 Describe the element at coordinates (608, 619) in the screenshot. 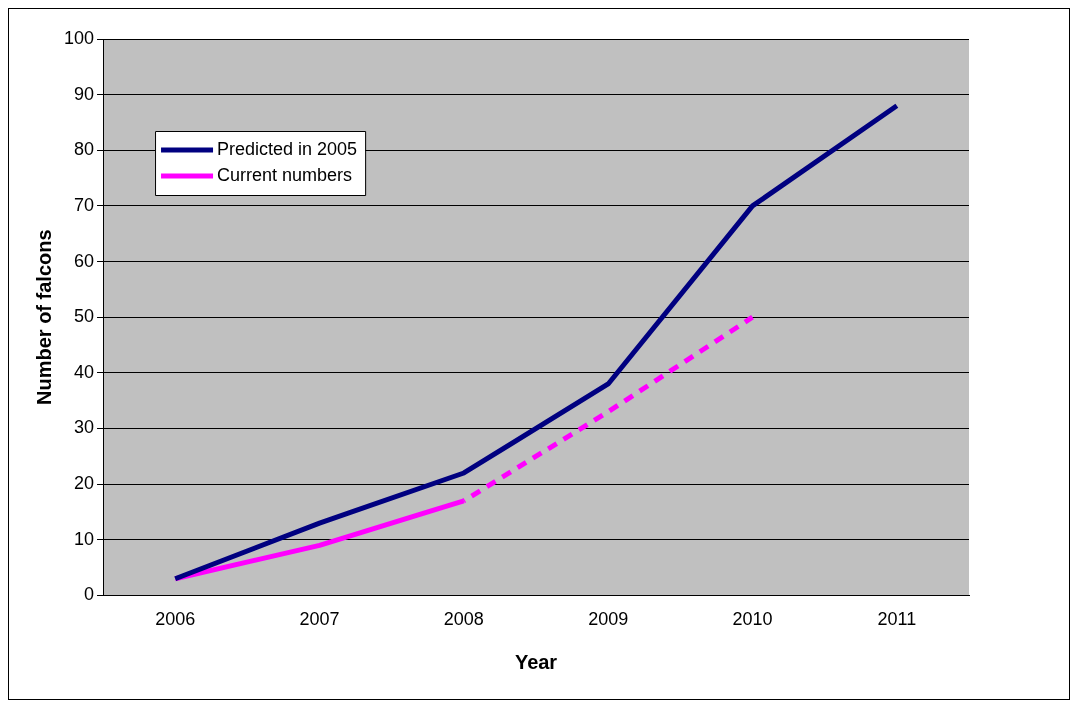

I see `x-tick-label: 2009` at that location.